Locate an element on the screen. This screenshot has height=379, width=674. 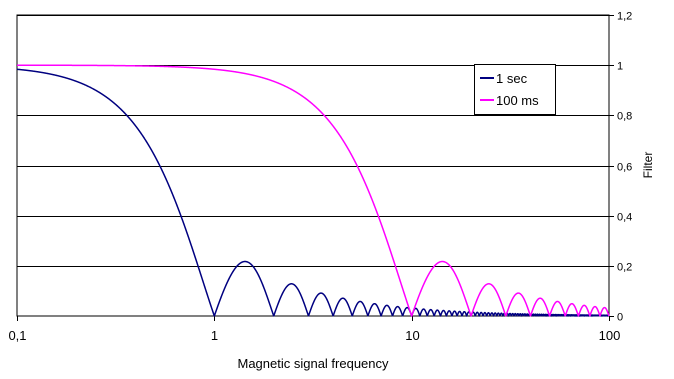
y-tick-label: 0,8 is located at coordinates (624, 117).